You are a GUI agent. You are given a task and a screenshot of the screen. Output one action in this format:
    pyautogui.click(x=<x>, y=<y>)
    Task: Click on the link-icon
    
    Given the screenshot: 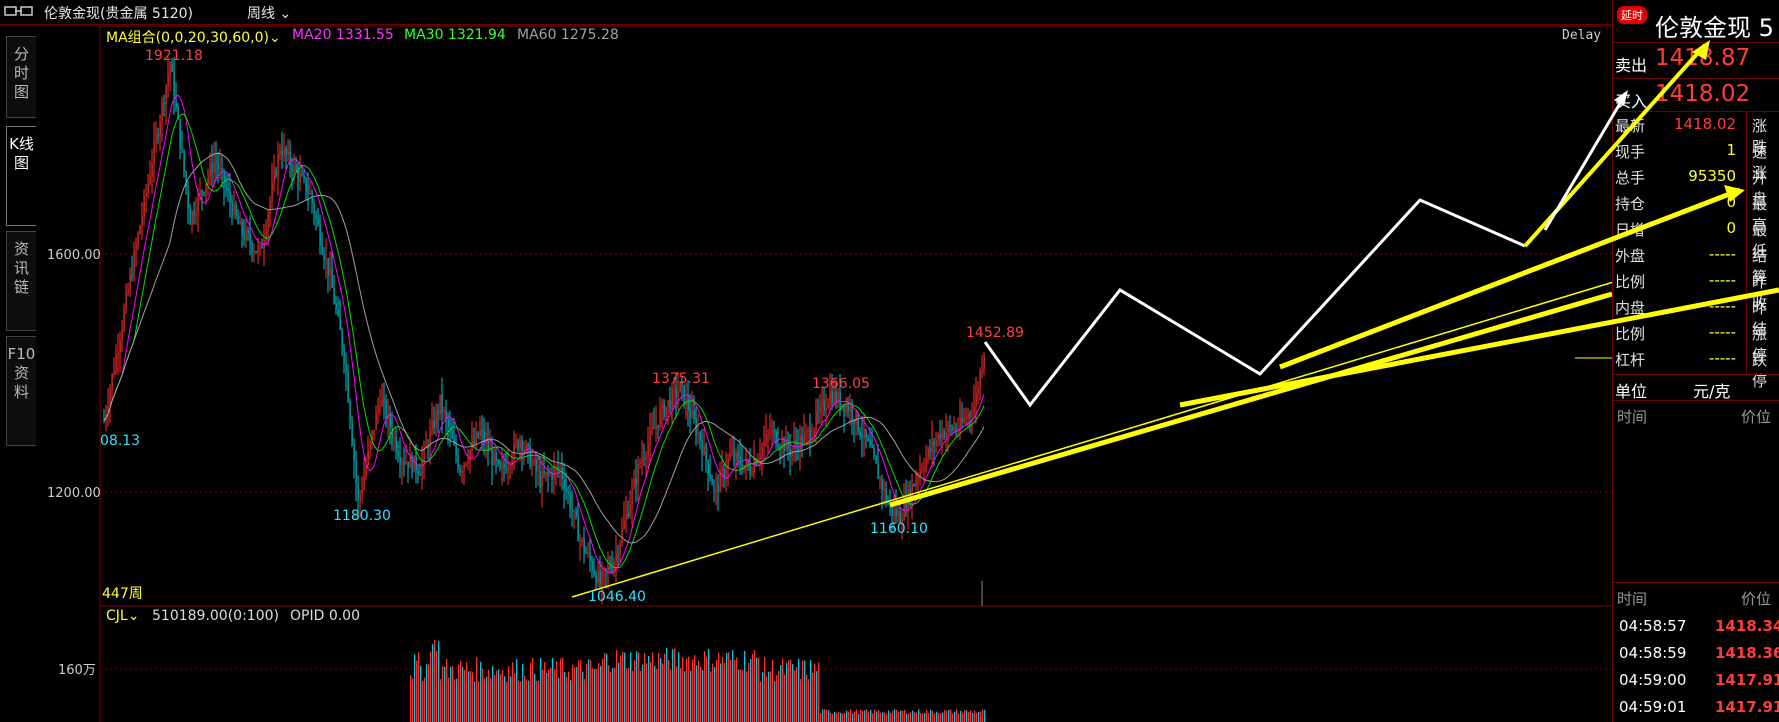 What is the action you would take?
    pyautogui.click(x=19, y=11)
    